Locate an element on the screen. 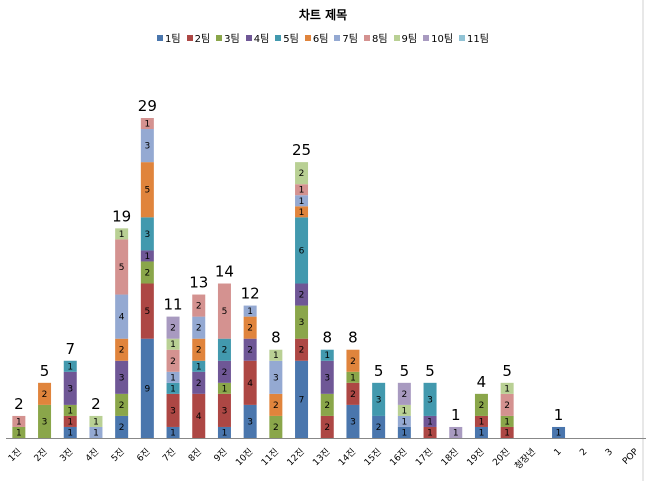 This screenshot has width=646, height=481. total-label: 11 is located at coordinates (173, 305).